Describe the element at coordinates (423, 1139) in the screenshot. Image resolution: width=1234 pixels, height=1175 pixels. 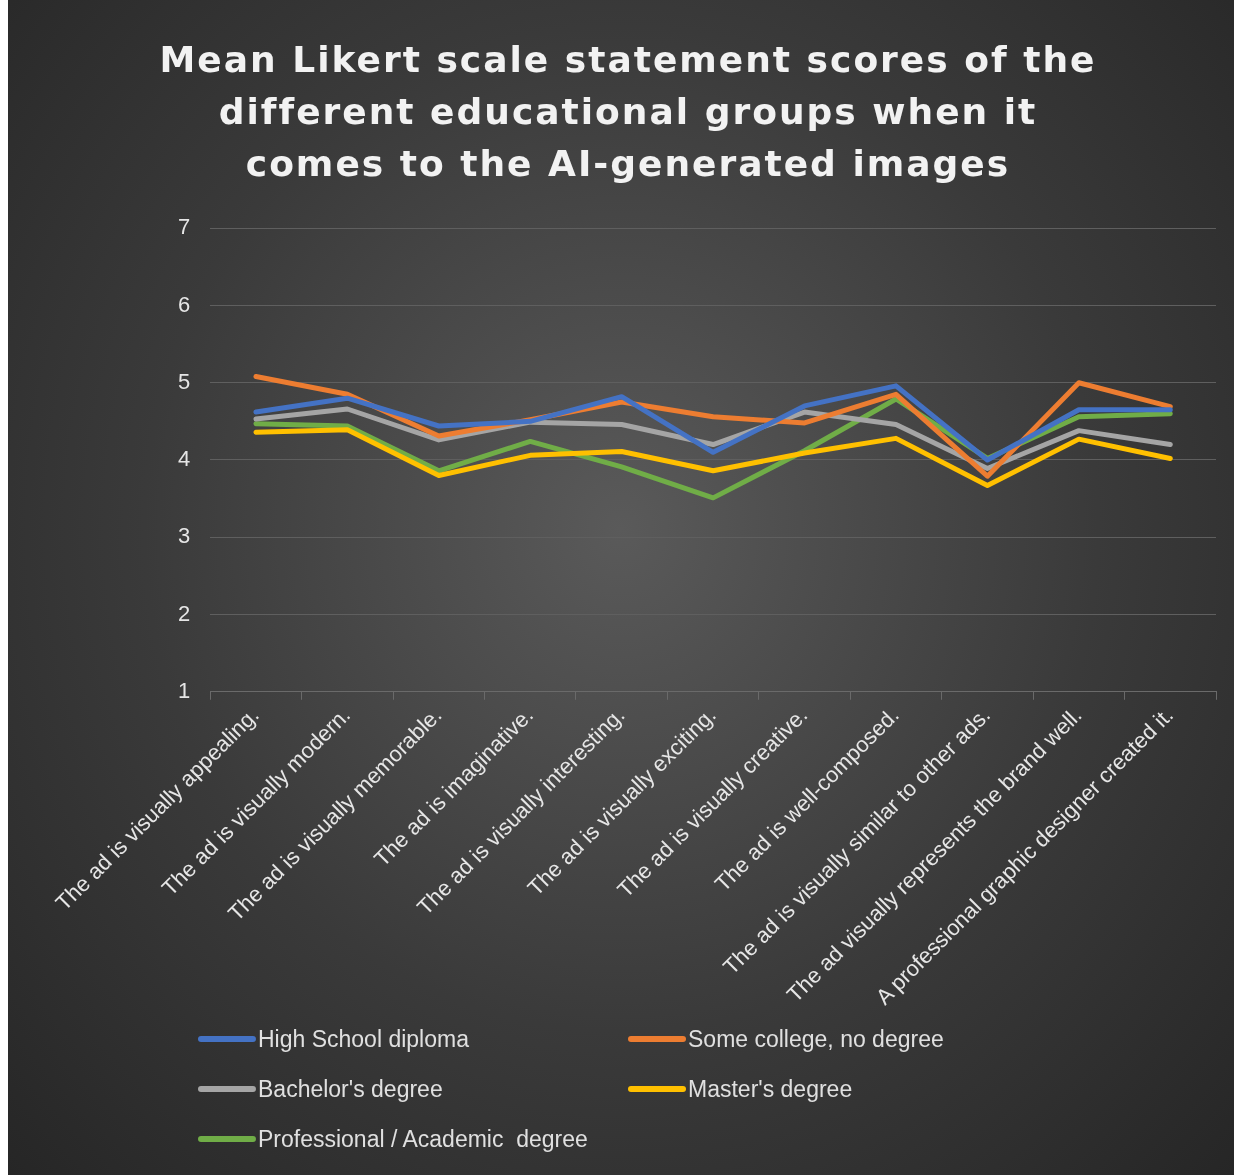
I see `legend-label: Professional / Academic degree` at that location.